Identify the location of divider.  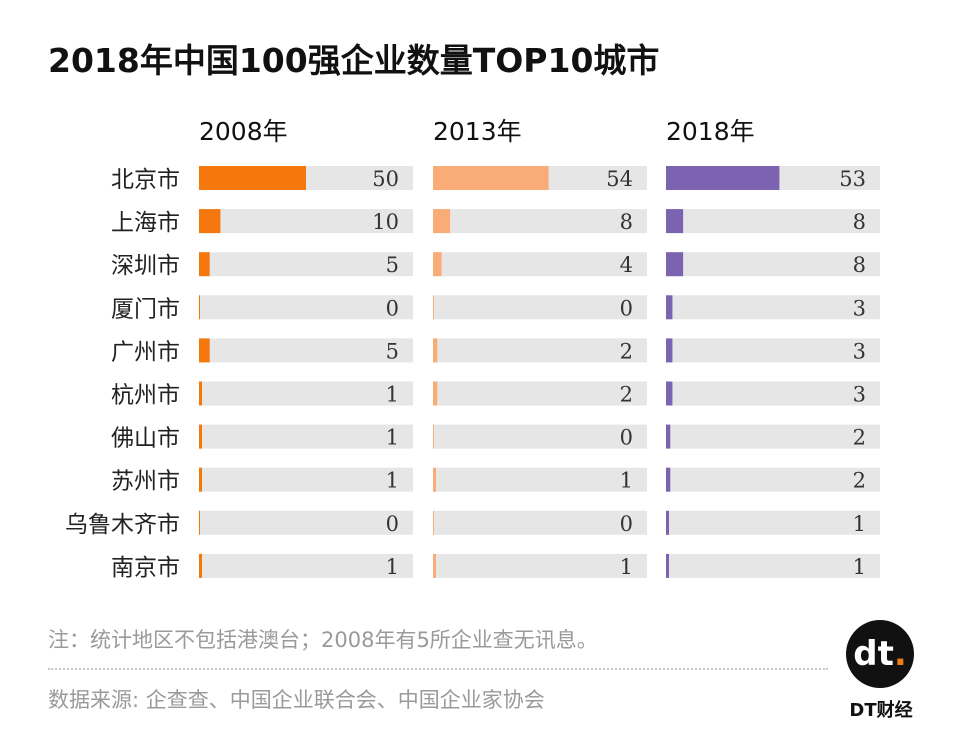
(438, 669).